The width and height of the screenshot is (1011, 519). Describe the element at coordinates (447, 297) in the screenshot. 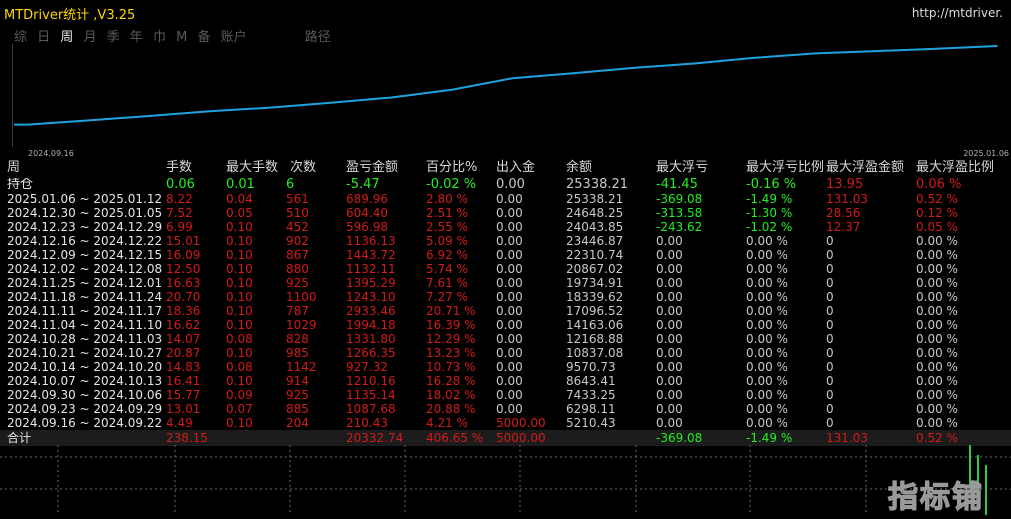

I see `row-pct: 7.27 %` at that location.